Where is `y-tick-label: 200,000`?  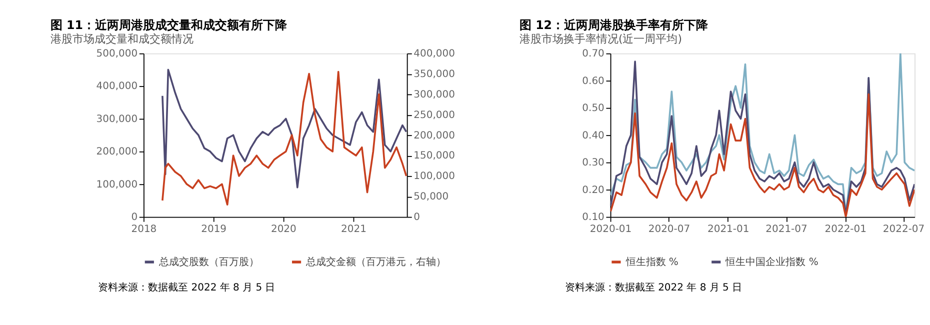 y-tick-label: 200,000 is located at coordinates (117, 152).